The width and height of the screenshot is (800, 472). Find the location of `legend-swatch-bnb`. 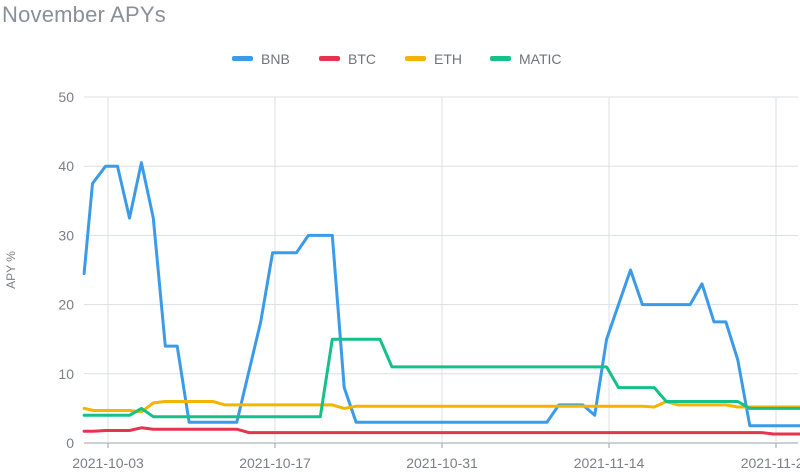

legend-swatch-bnb is located at coordinates (242, 58).